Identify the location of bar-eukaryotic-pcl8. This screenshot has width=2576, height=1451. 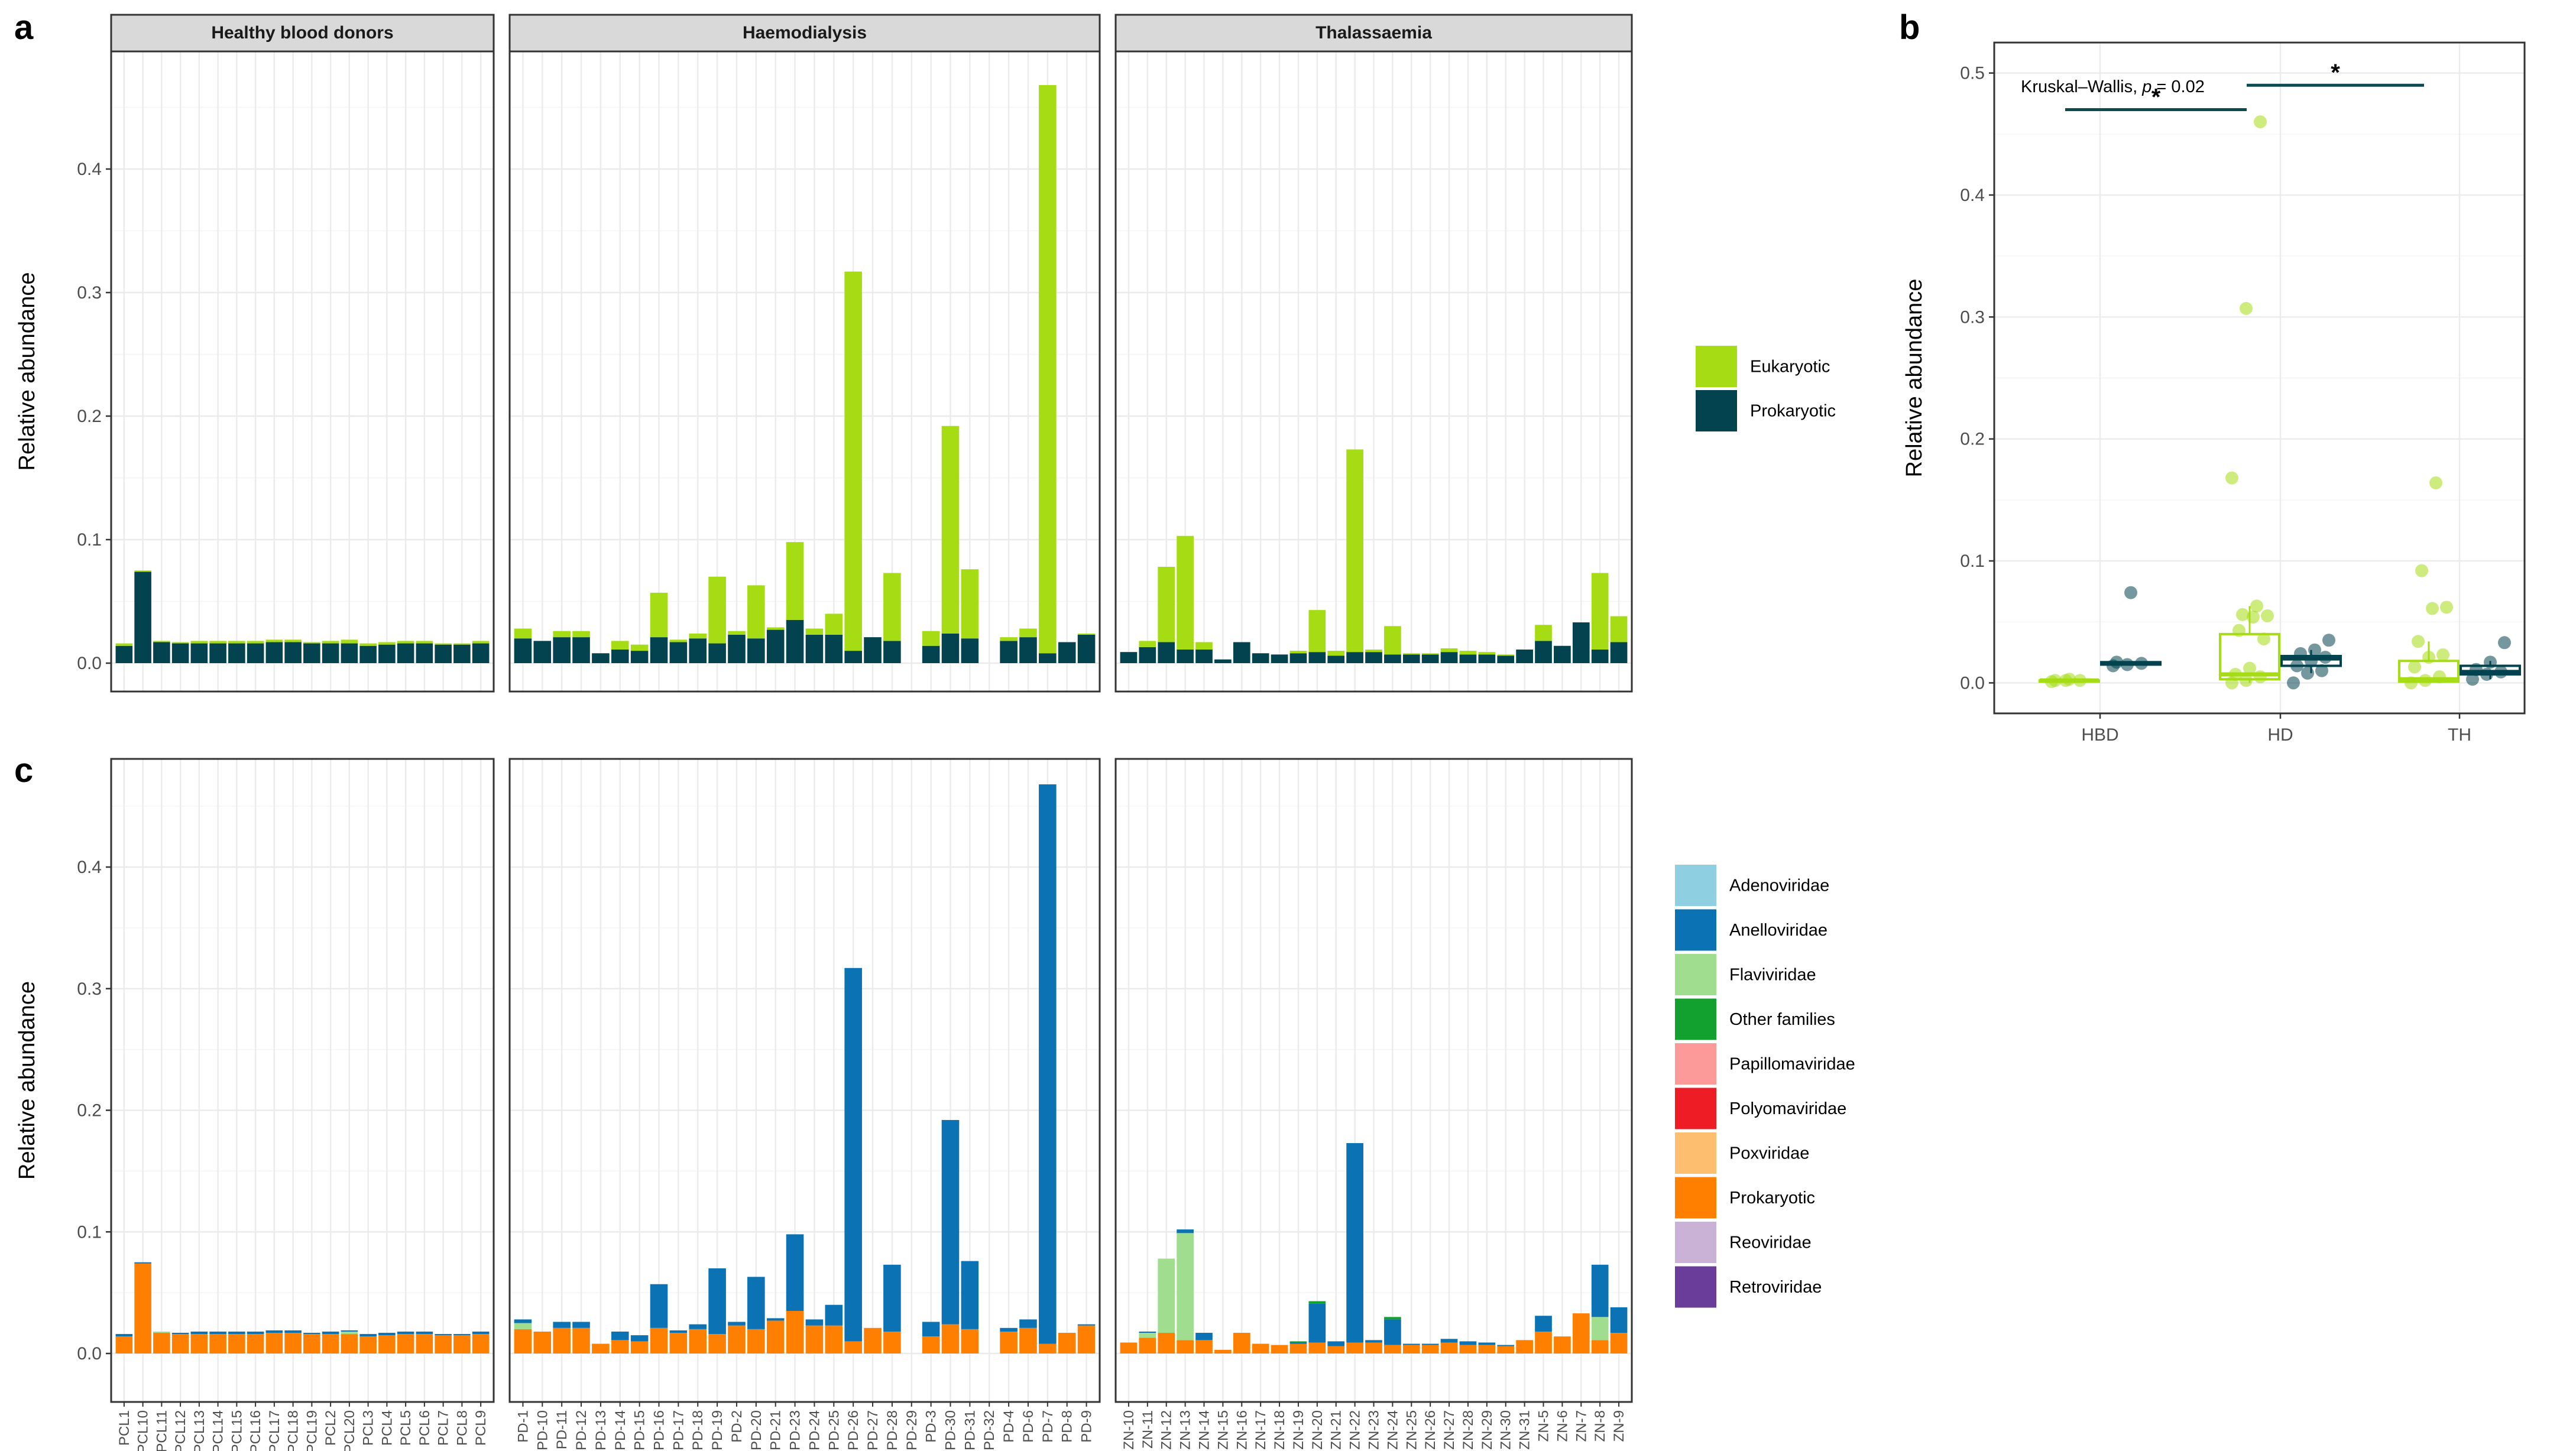
(462, 644).